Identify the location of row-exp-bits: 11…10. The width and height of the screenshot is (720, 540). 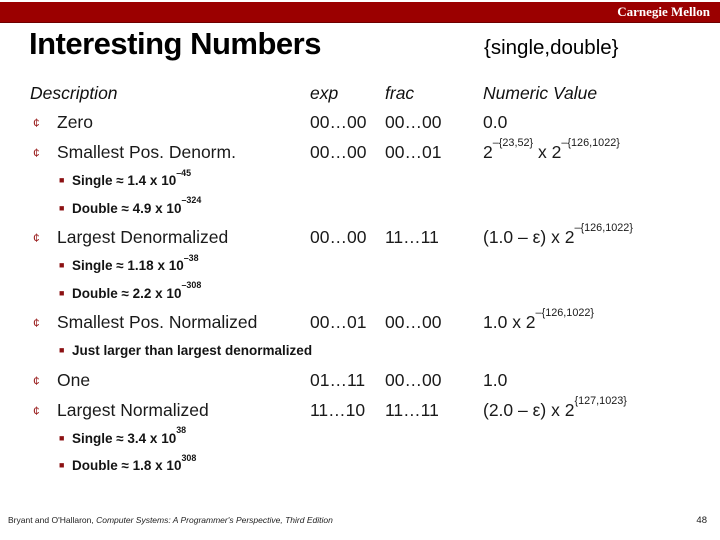
(338, 409).